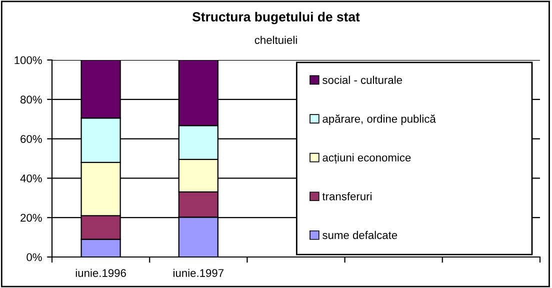 The image size is (552, 288). What do you see at coordinates (366, 158) in the screenshot?
I see `legend-label: acțiuni economice` at bounding box center [366, 158].